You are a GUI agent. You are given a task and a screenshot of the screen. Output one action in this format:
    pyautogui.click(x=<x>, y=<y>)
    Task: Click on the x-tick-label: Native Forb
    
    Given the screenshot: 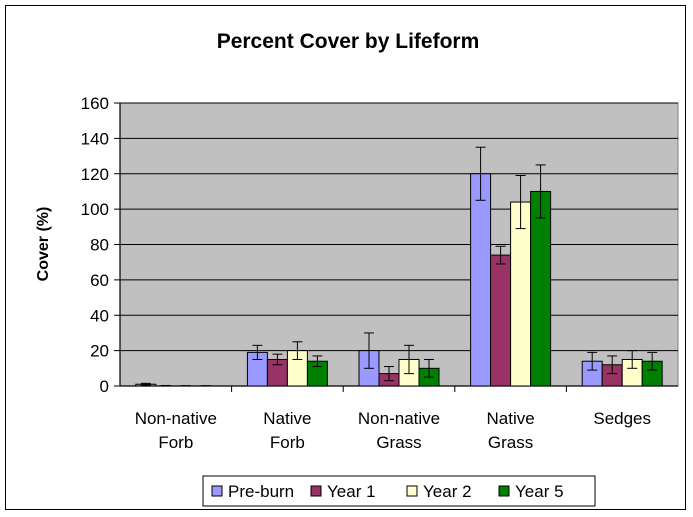 What is the action you would take?
    pyautogui.click(x=287, y=430)
    